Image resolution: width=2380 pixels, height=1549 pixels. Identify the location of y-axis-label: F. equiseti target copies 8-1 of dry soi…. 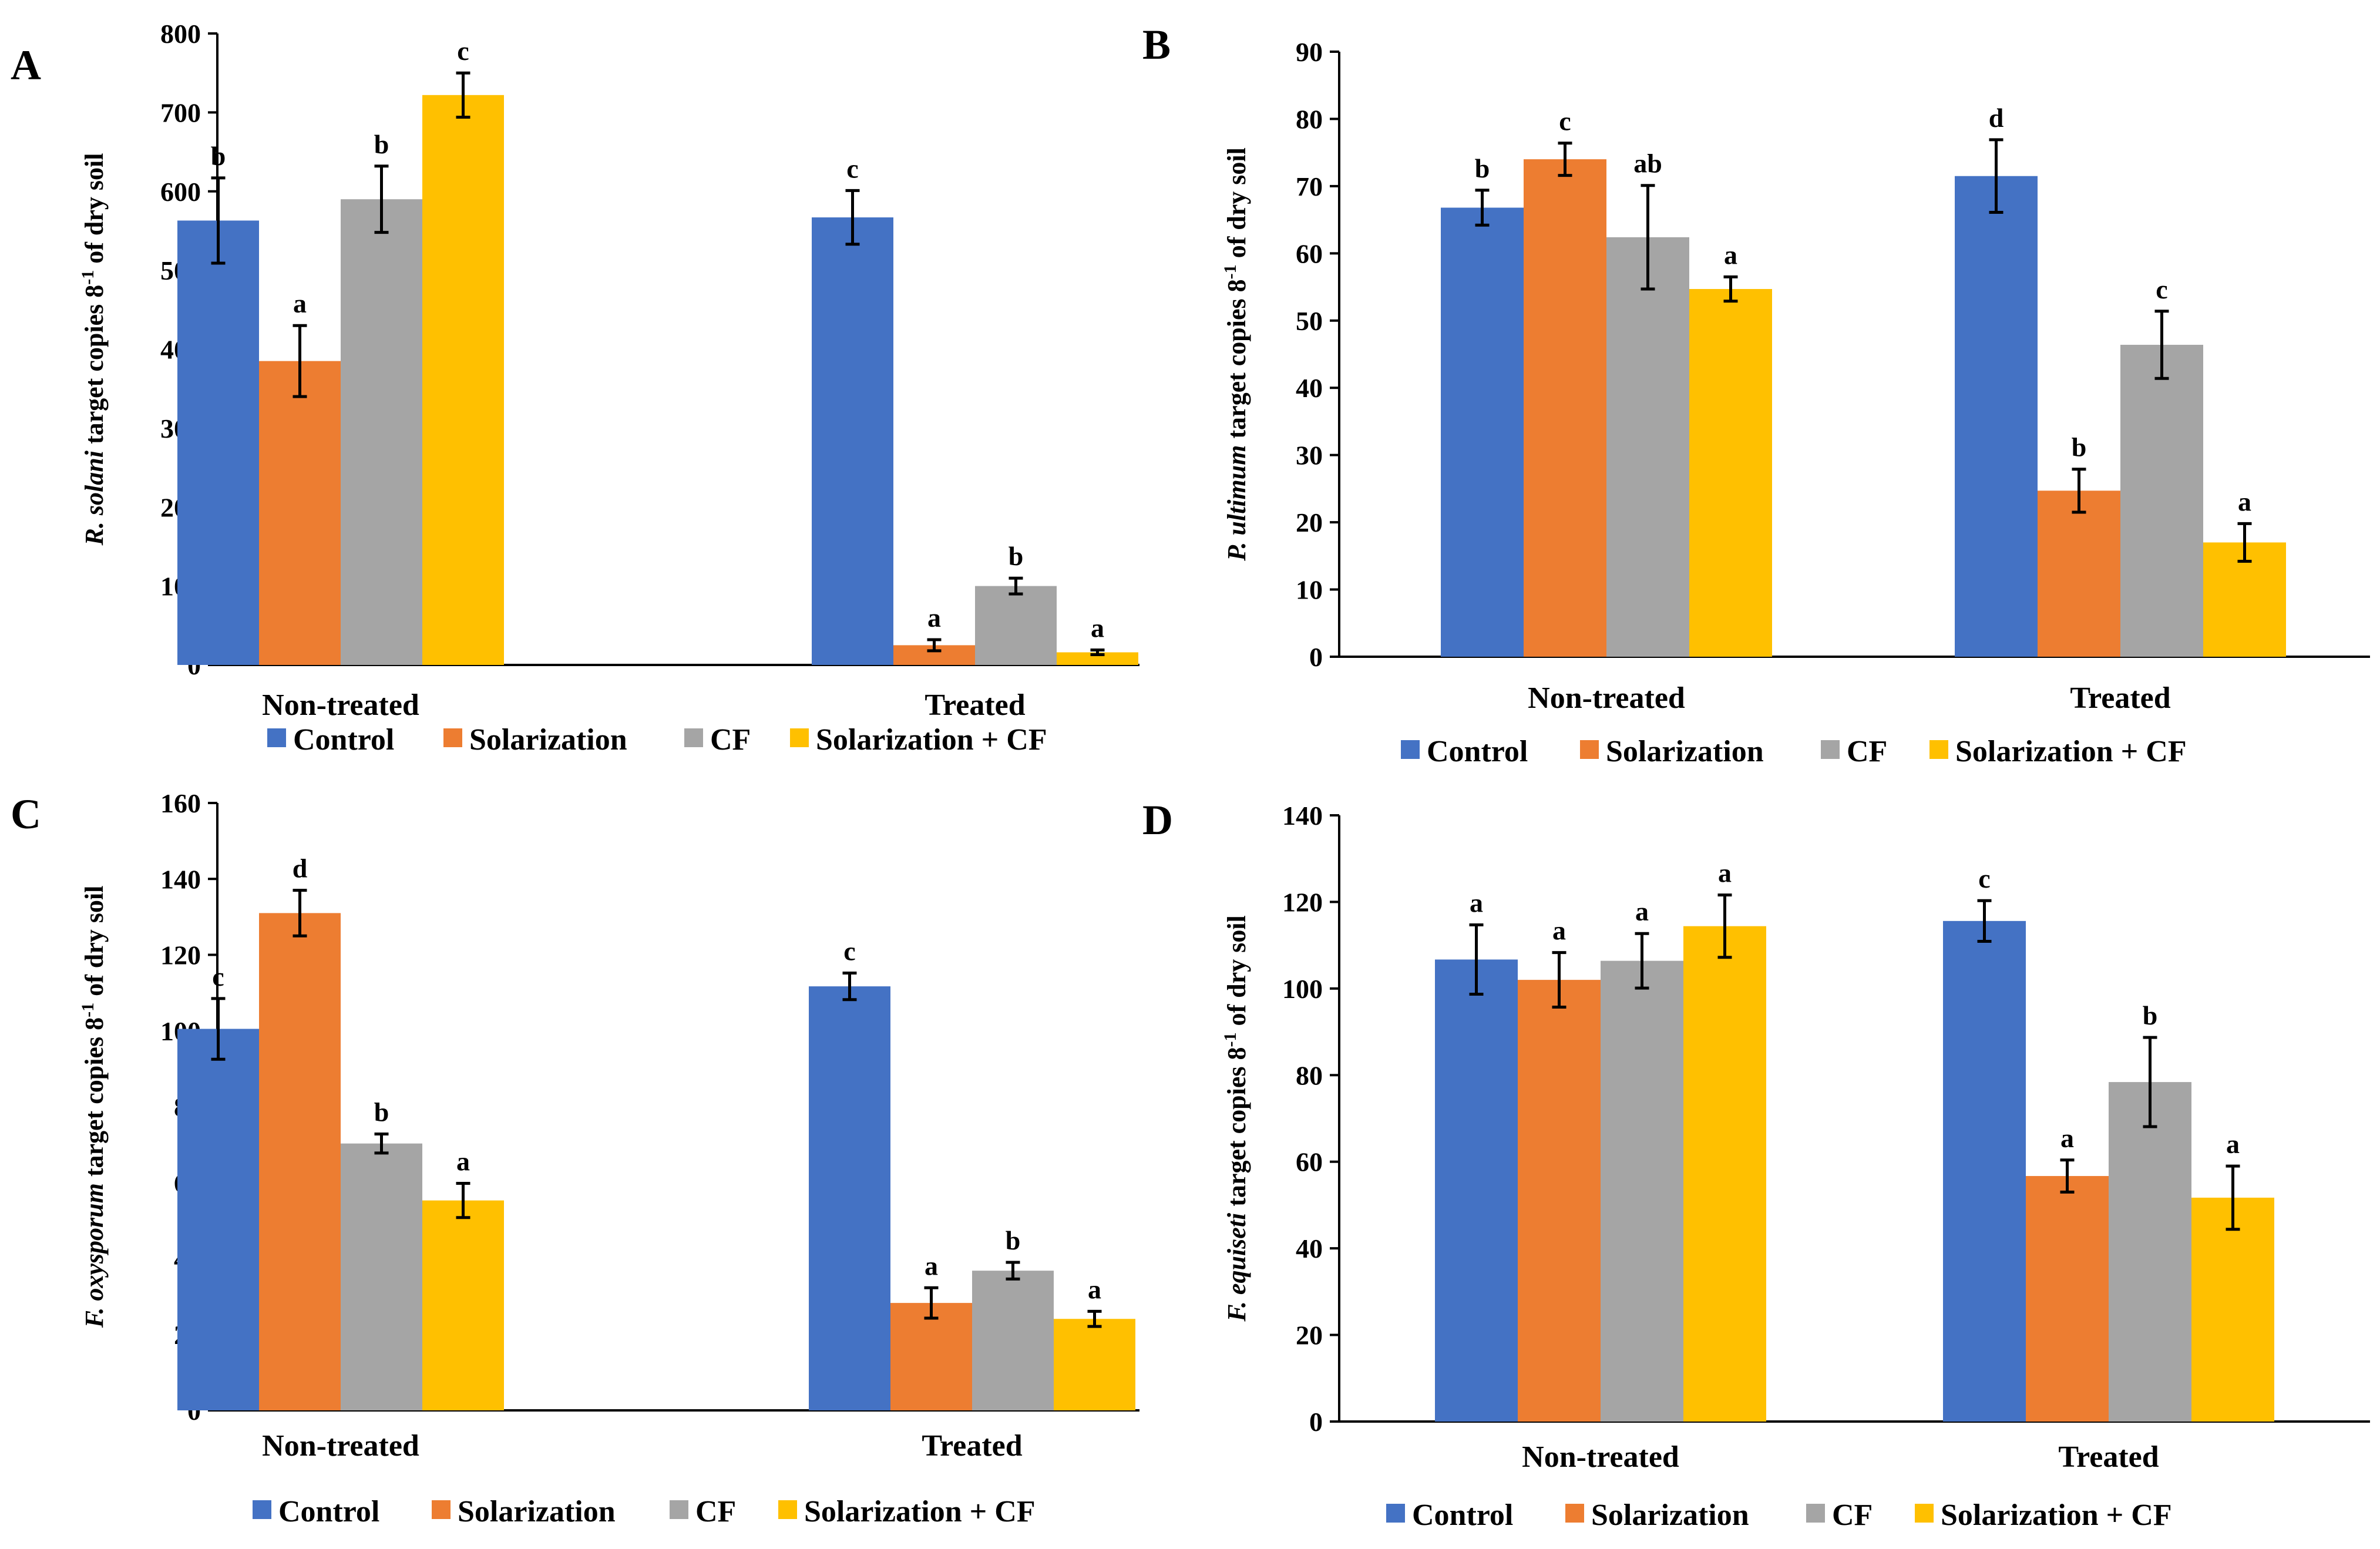
(1236, 1118).